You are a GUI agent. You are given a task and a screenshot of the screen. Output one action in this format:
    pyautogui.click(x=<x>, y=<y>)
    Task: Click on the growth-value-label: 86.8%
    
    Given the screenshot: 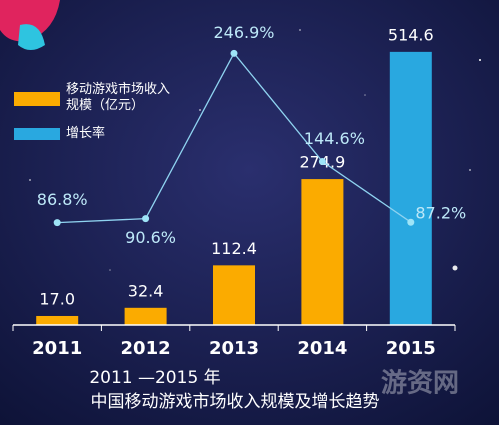 What is the action you would take?
    pyautogui.click(x=62, y=199)
    